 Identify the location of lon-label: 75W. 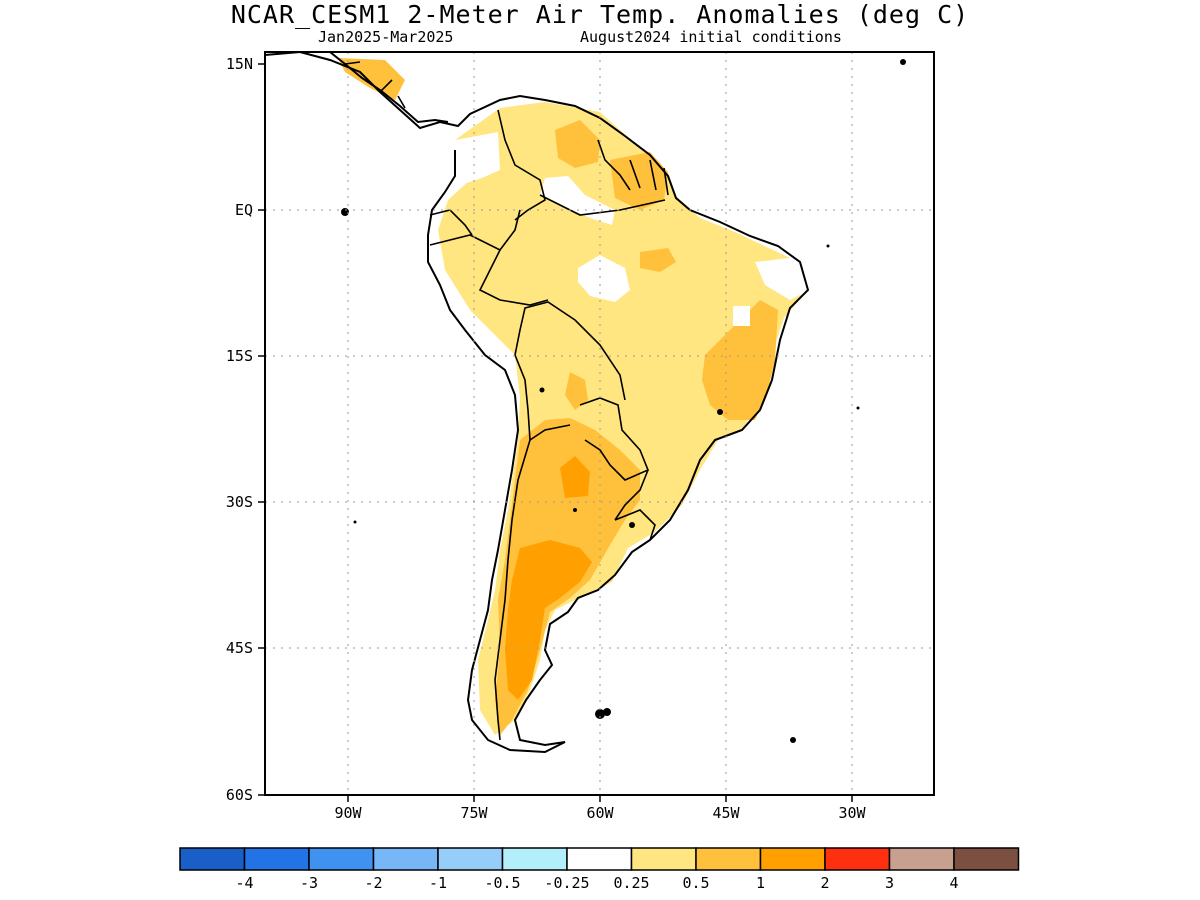
(474, 813).